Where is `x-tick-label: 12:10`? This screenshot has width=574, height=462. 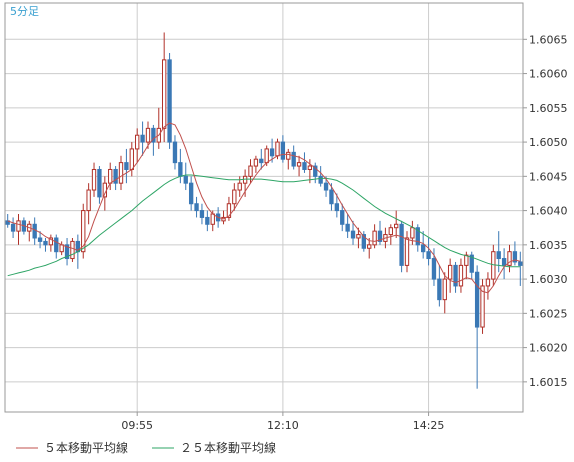 x-tick-label: 12:10 is located at coordinates (283, 425).